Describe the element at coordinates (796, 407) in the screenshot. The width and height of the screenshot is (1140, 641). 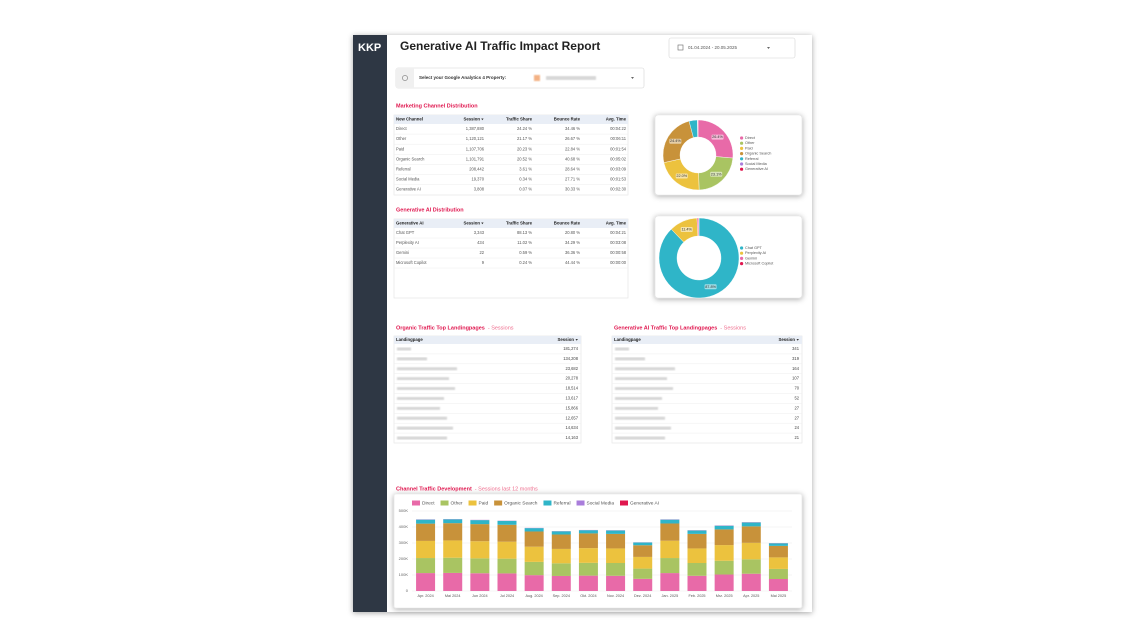
I see `table-cell: 27` at that location.